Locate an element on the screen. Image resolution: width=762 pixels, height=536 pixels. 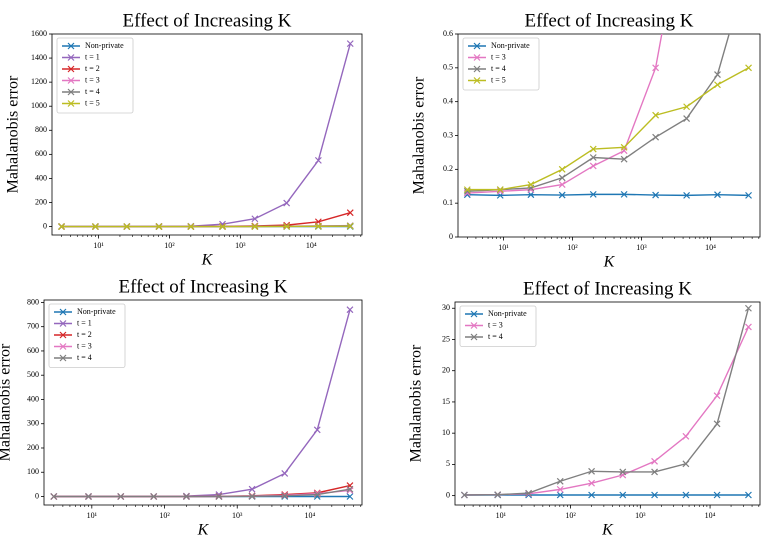
y-tick-label: 1400 is located at coordinates (39, 57).